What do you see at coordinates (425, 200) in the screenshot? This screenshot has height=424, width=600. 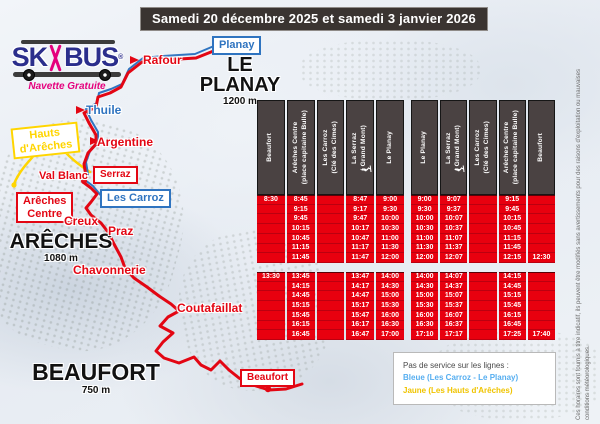 I see `departure-time-cell: 9:00` at bounding box center [425, 200].